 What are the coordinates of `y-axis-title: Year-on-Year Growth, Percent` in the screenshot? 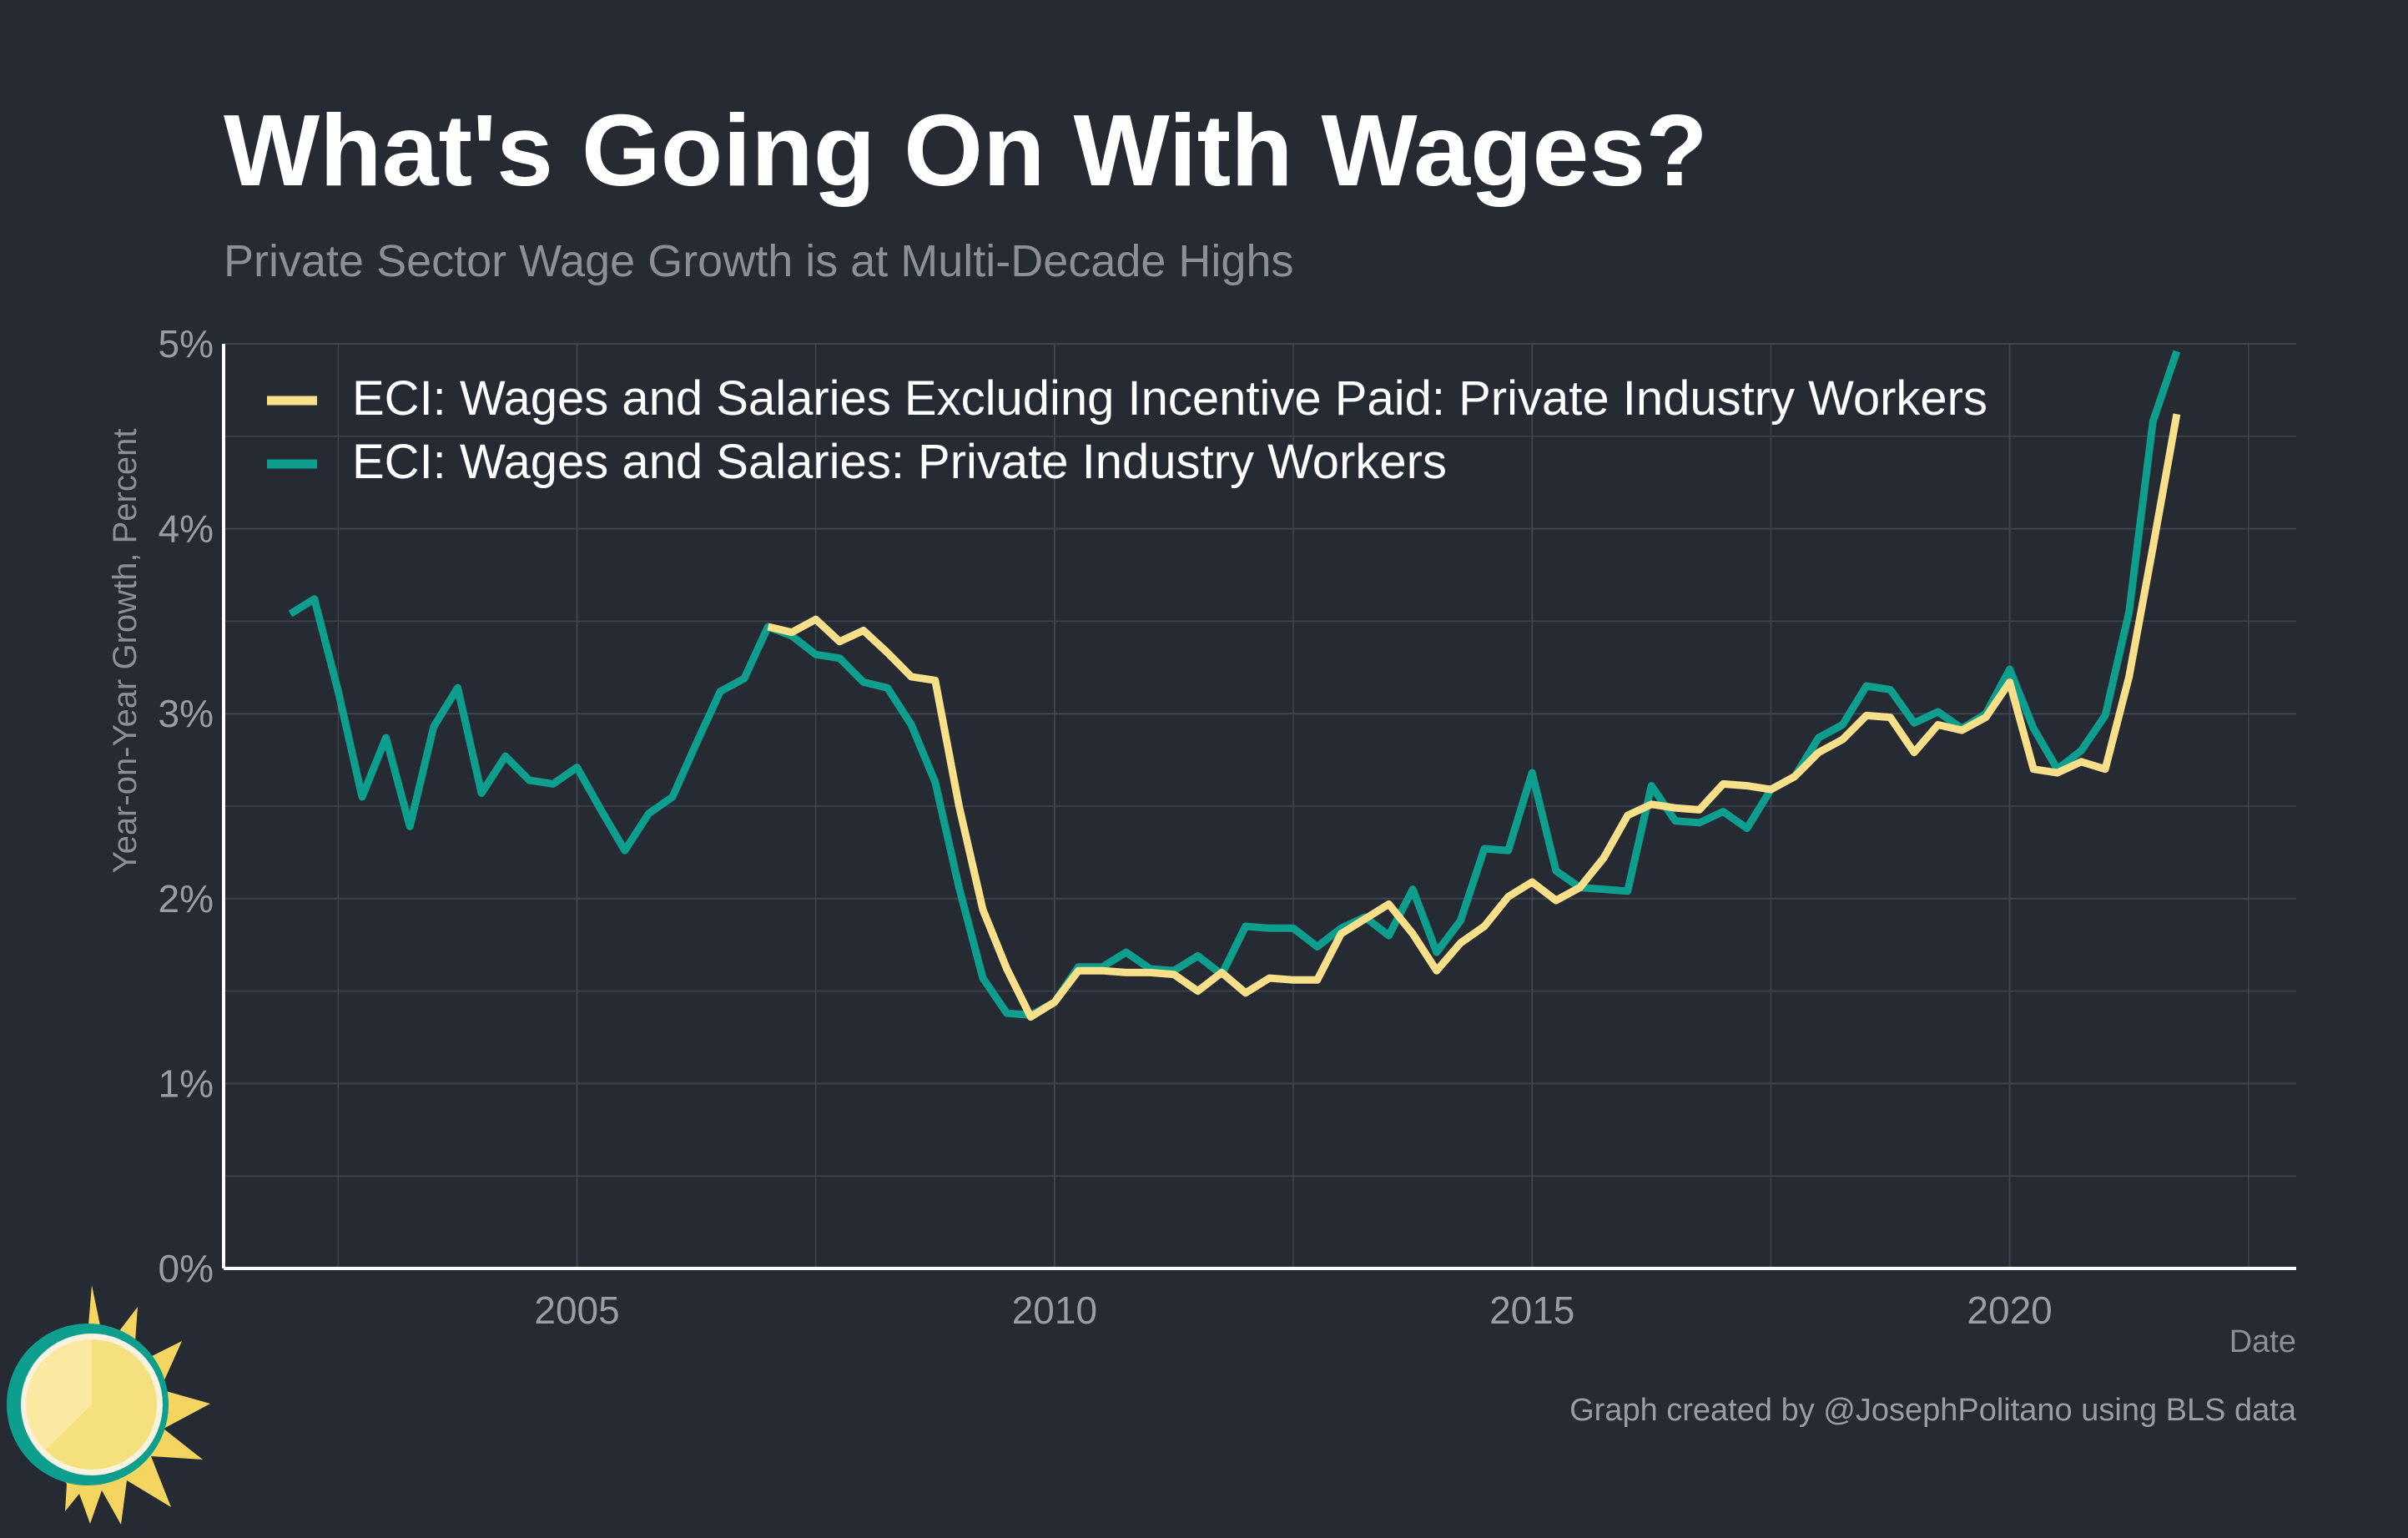 It's located at (125, 651).